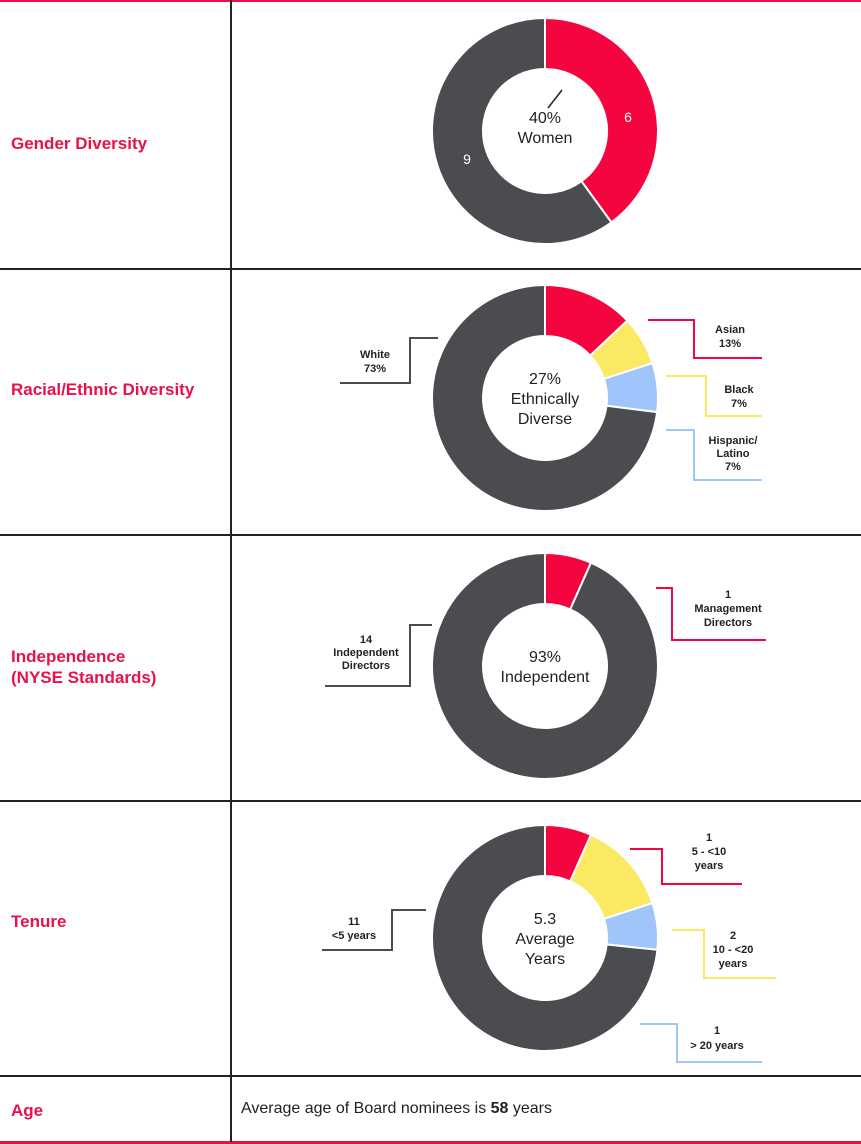 The height and width of the screenshot is (1144, 861). I want to click on callout-label-tenure-20plus: 1 > 20 years, so click(717, 1038).